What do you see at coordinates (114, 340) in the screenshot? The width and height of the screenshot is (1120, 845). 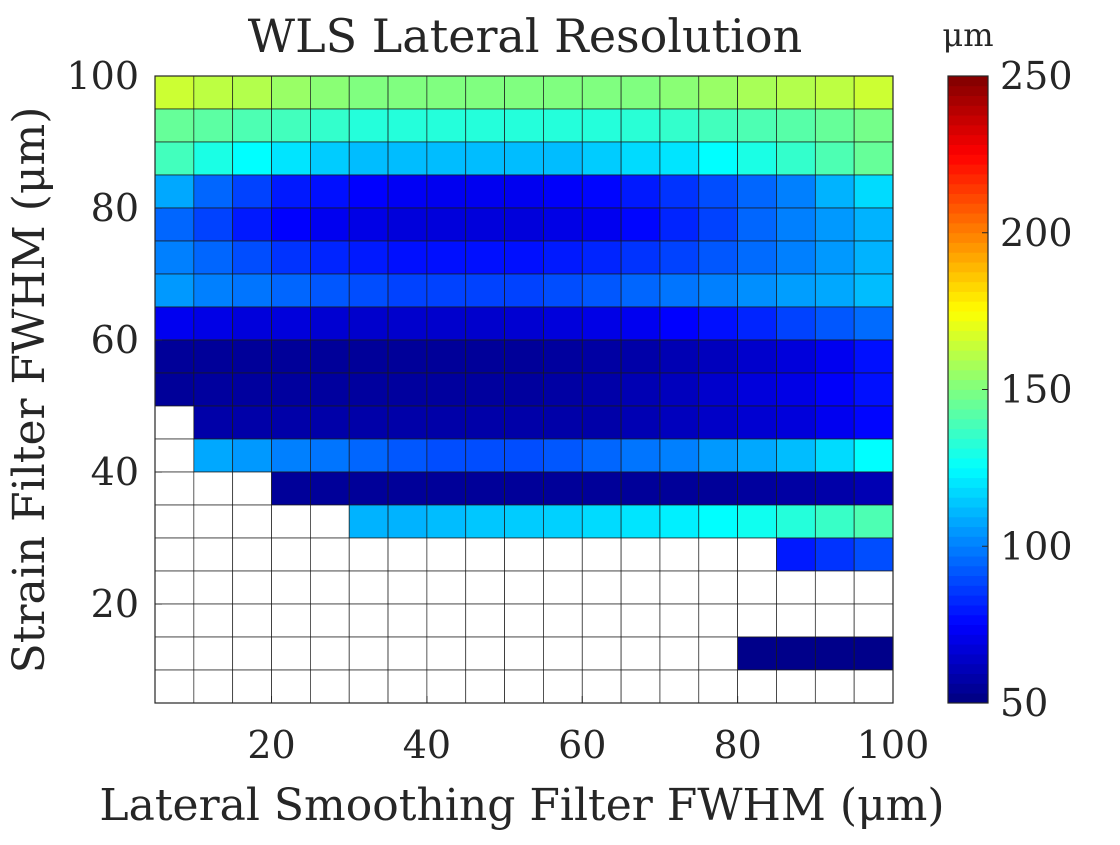 I see `y-axis-ticks: 20 40 60 80 100` at bounding box center [114, 340].